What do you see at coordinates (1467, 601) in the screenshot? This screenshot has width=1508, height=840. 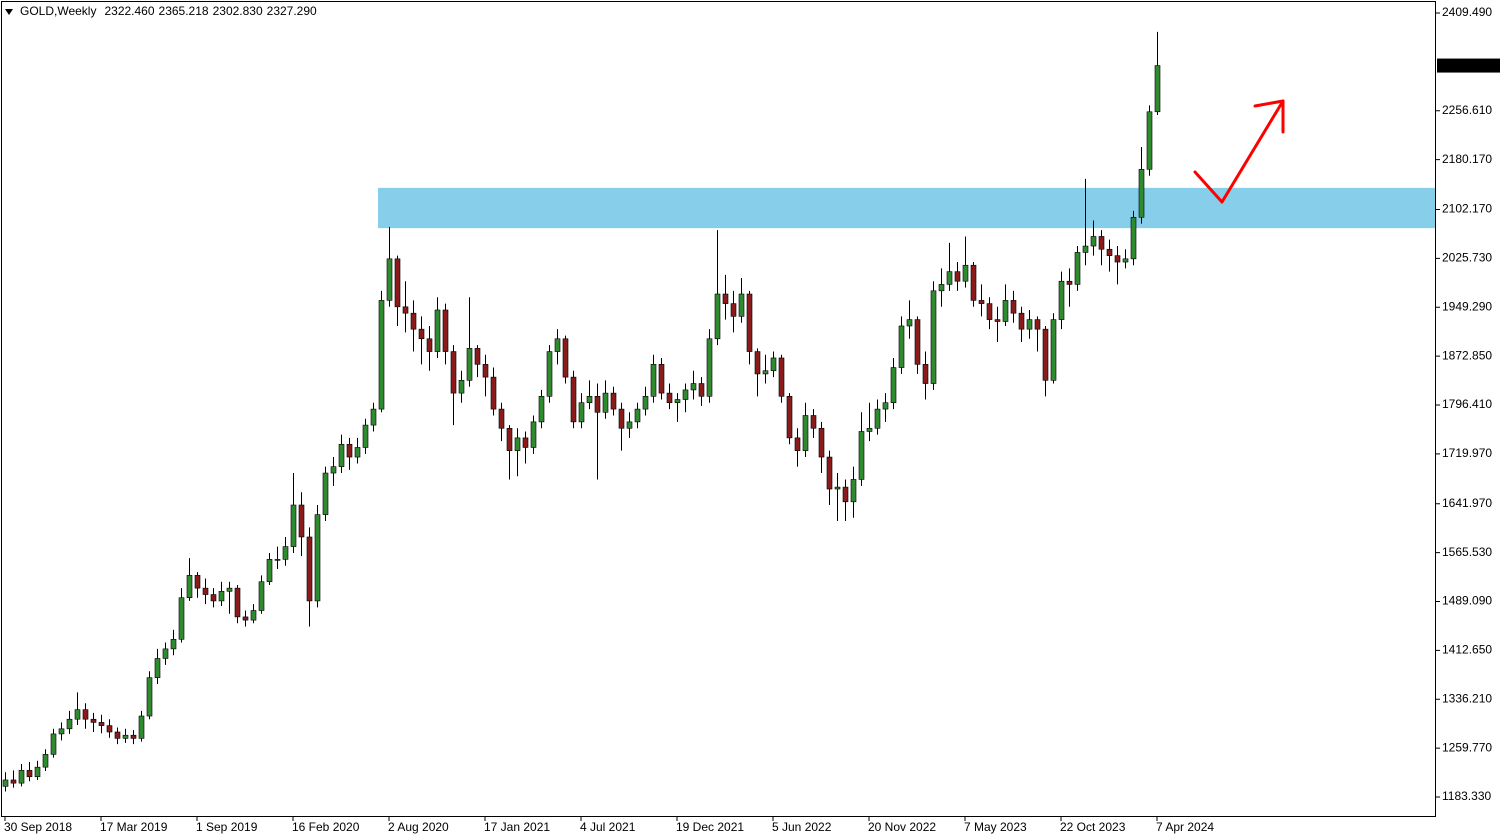 I see `y-tick-label: 1489.090` at bounding box center [1467, 601].